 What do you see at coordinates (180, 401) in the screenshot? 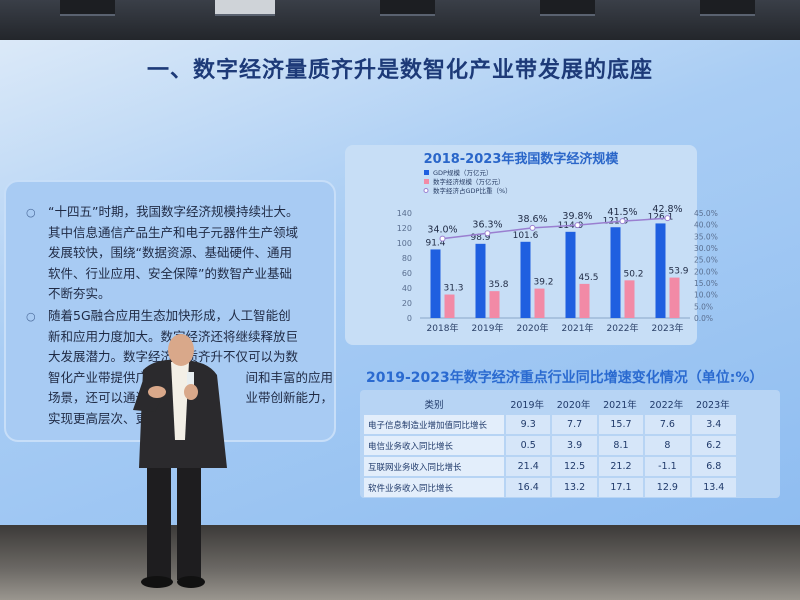
I see `speaker-shirt` at bounding box center [180, 401].